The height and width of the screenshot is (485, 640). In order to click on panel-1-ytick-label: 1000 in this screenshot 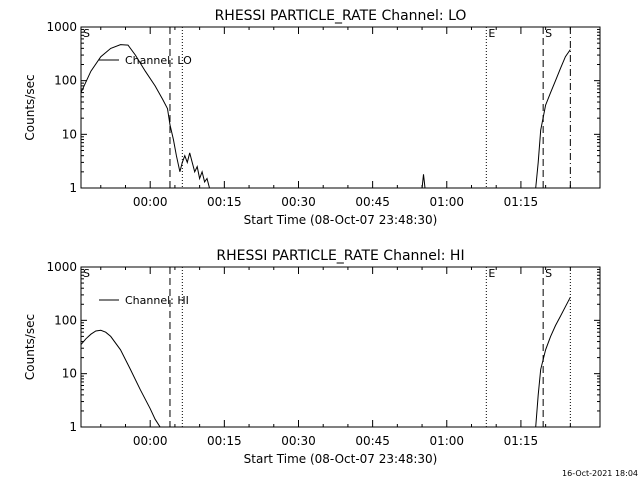, I will do `click(61, 27)`.